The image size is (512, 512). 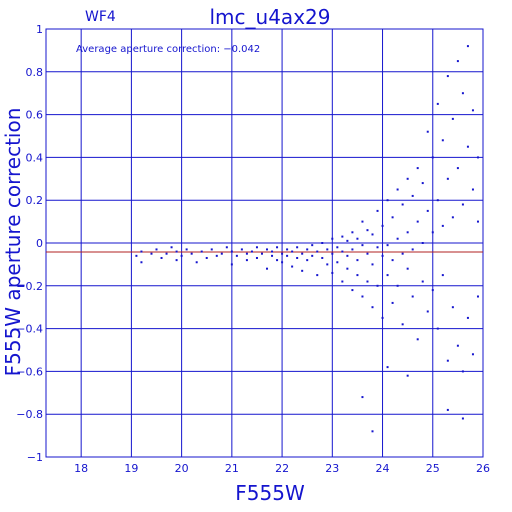 I want to click on y-tick-label: −0.6, so click(x=29, y=371).